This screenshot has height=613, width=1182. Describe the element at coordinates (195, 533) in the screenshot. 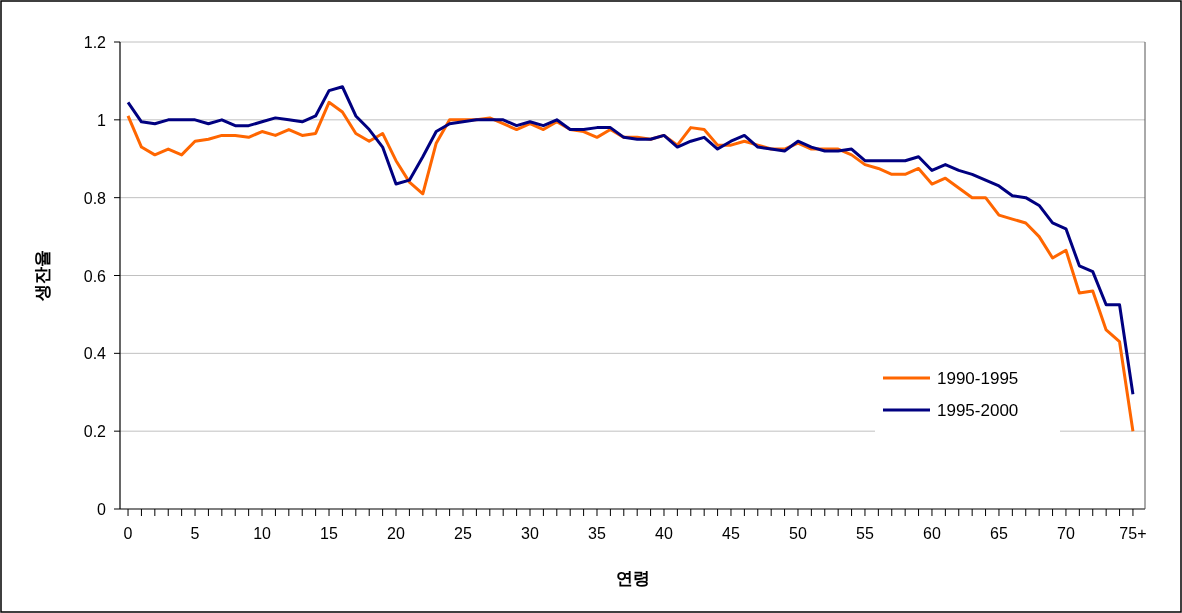

I see `x-tick-label: 5` at that location.